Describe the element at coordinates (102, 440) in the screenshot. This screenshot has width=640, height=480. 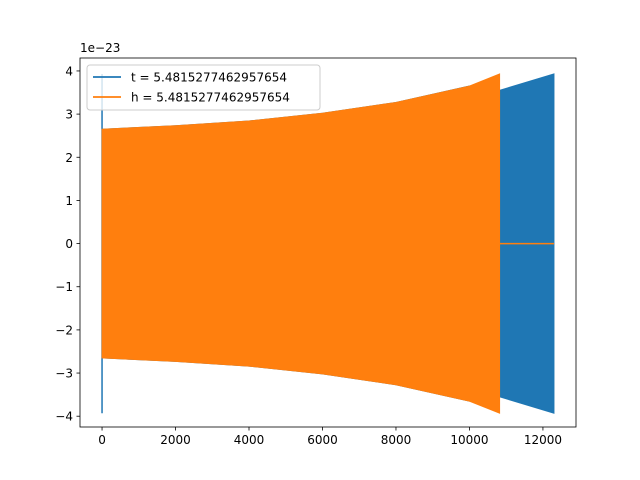
I see `x-tick-label: 0` at that location.